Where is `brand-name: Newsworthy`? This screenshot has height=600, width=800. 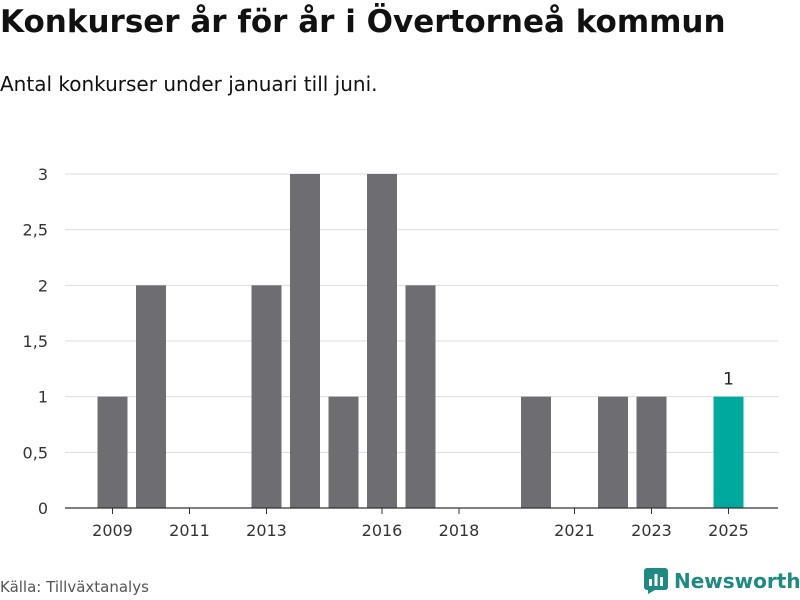 brand-name: Newsworthy is located at coordinates (737, 581).